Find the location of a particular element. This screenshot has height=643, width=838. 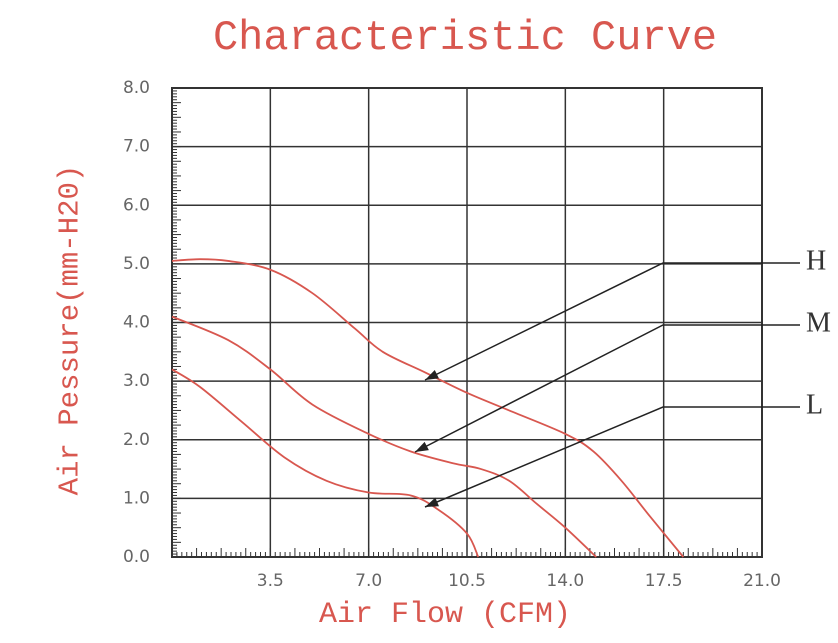

x-tick-label: 21.0 is located at coordinates (762, 581).